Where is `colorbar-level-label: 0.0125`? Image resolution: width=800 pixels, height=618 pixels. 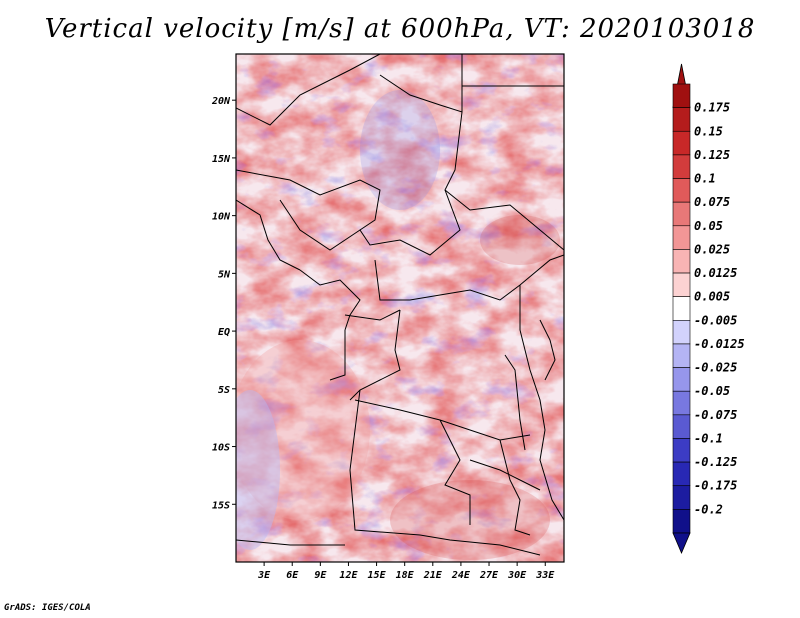 colorbar-level-label: 0.0125 is located at coordinates (715, 273).